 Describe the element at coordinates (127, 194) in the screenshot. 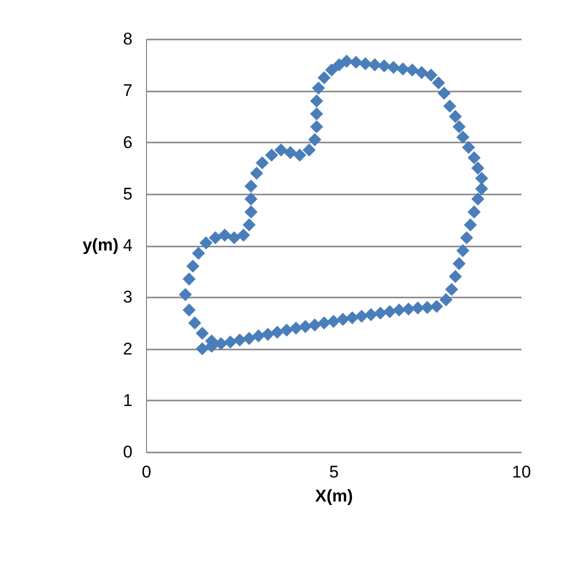

I see `y-tick-label: 5` at that location.